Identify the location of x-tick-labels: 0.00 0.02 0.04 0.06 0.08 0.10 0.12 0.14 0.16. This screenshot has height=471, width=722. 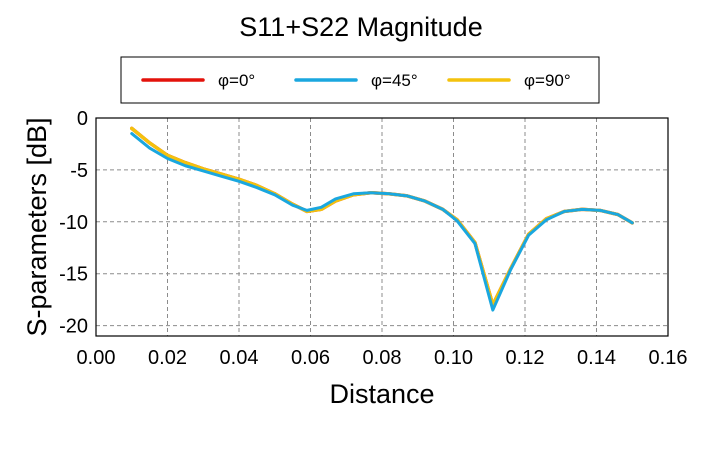
(382, 358).